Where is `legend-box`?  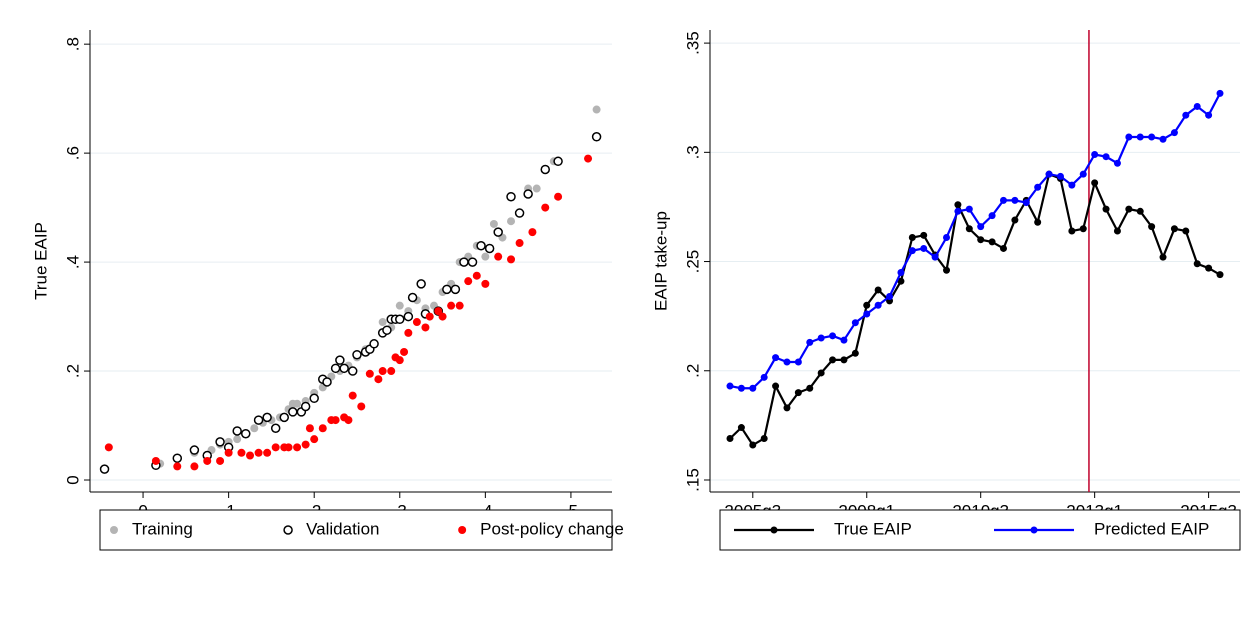 legend-box is located at coordinates (356, 530).